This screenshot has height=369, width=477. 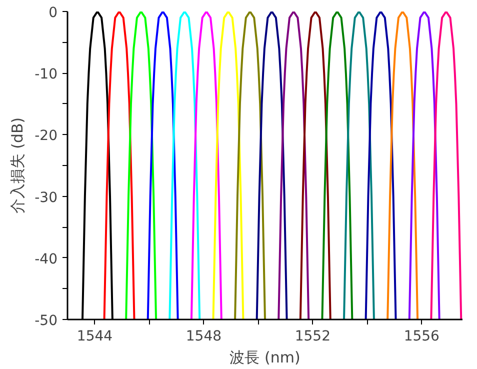 I want to click on y-tick-label: -50, so click(x=46, y=321).